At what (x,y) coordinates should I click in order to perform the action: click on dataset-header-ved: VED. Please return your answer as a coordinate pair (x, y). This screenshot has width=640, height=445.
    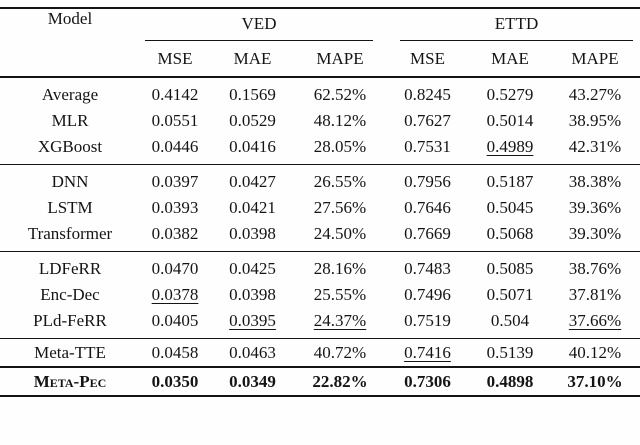
    Looking at the image, I should click on (262, 24).